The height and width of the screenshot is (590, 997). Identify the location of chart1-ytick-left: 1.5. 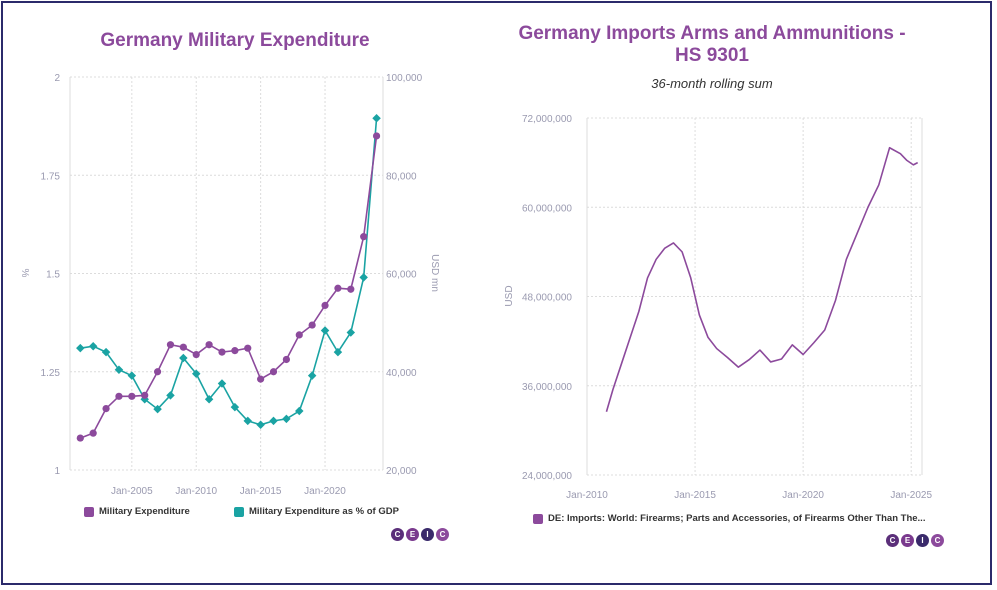
(53, 275).